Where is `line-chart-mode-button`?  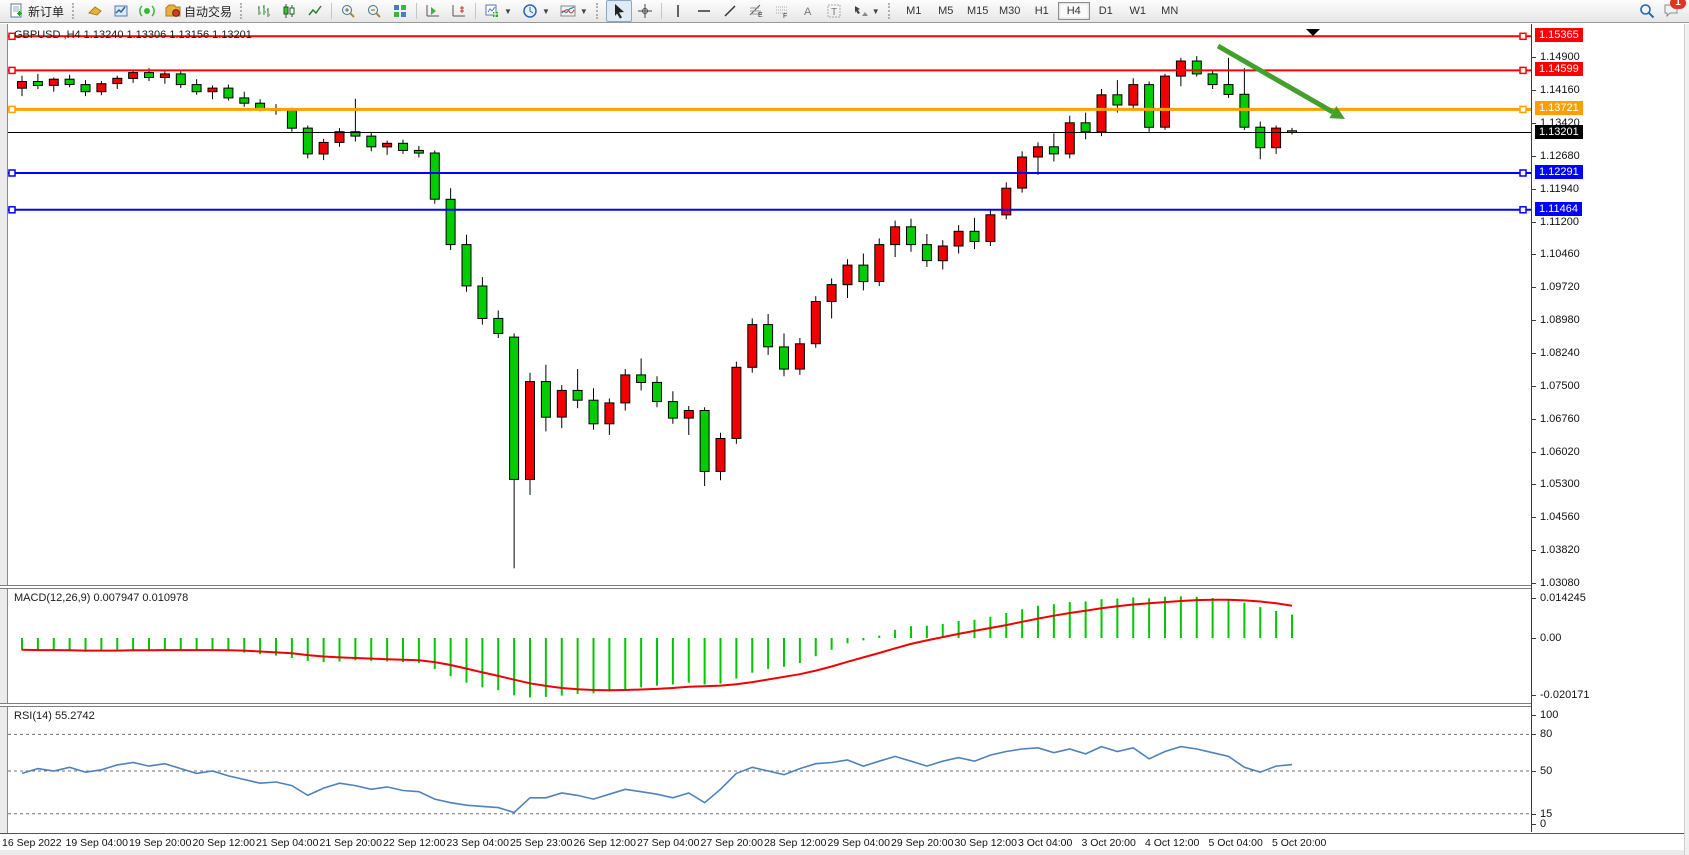
line-chart-mode-button is located at coordinates (315, 11).